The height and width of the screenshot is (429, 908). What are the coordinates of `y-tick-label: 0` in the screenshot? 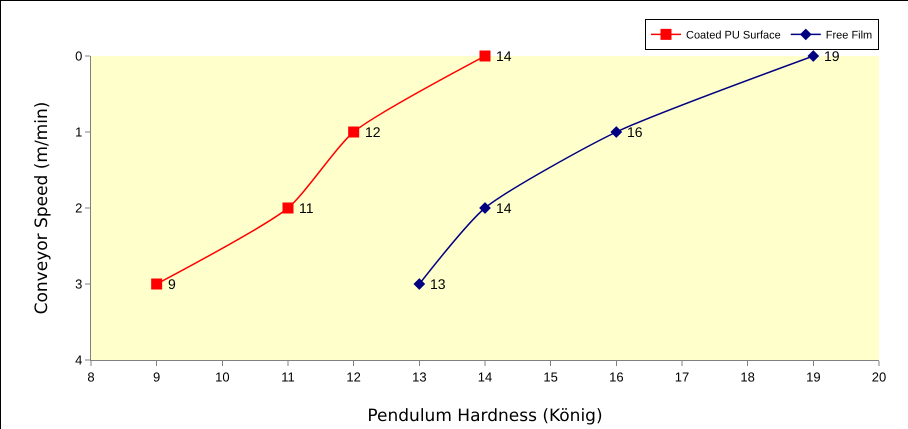 It's located at (78, 56).